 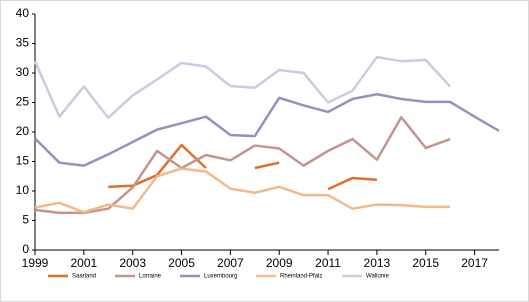 I want to click on legend-label: Rheinland-Pfalz, so click(x=301, y=277).